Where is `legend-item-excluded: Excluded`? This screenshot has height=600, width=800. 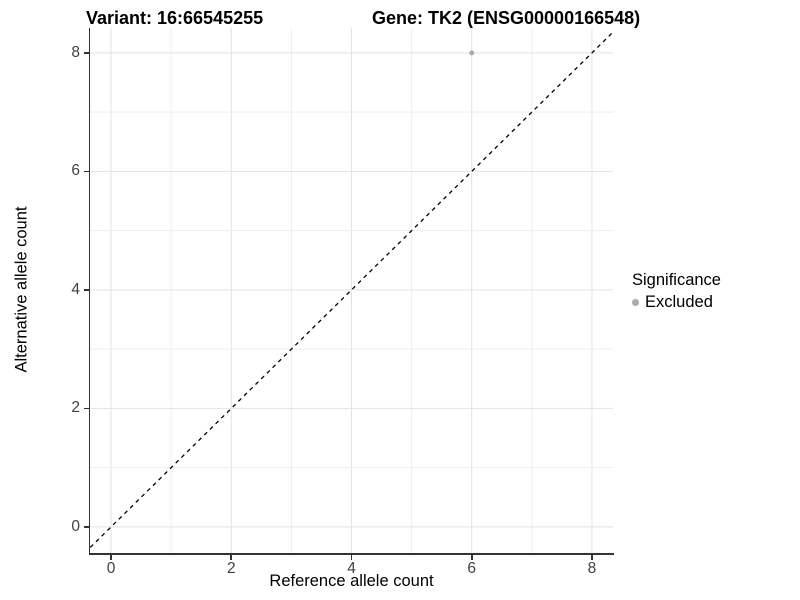
legend-item-excluded: Excluded is located at coordinates (676, 302).